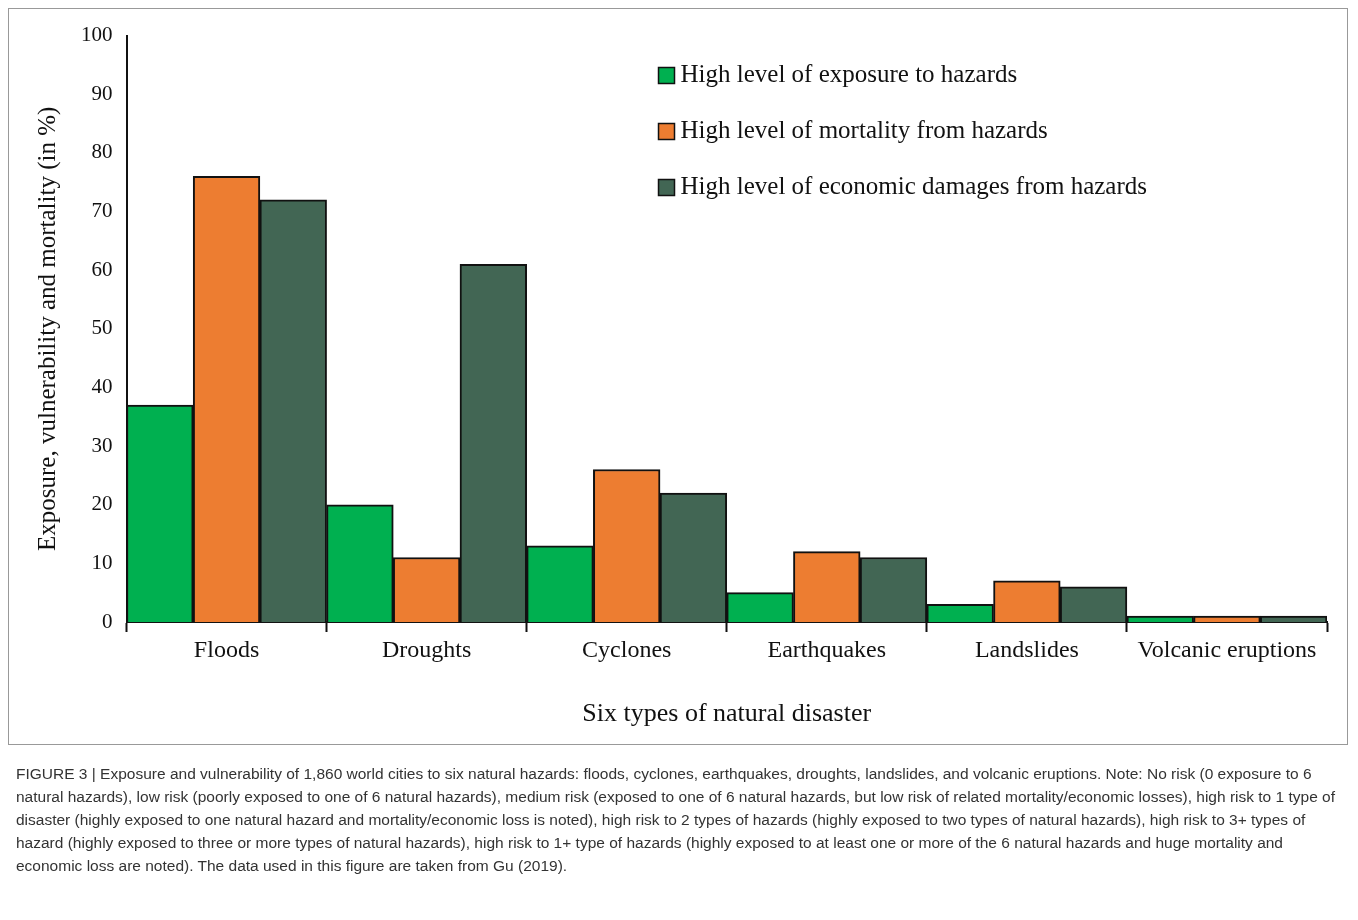 The width and height of the screenshot is (1358, 920). What do you see at coordinates (426, 648) in the screenshot?
I see `x-tick-label: Droughts` at bounding box center [426, 648].